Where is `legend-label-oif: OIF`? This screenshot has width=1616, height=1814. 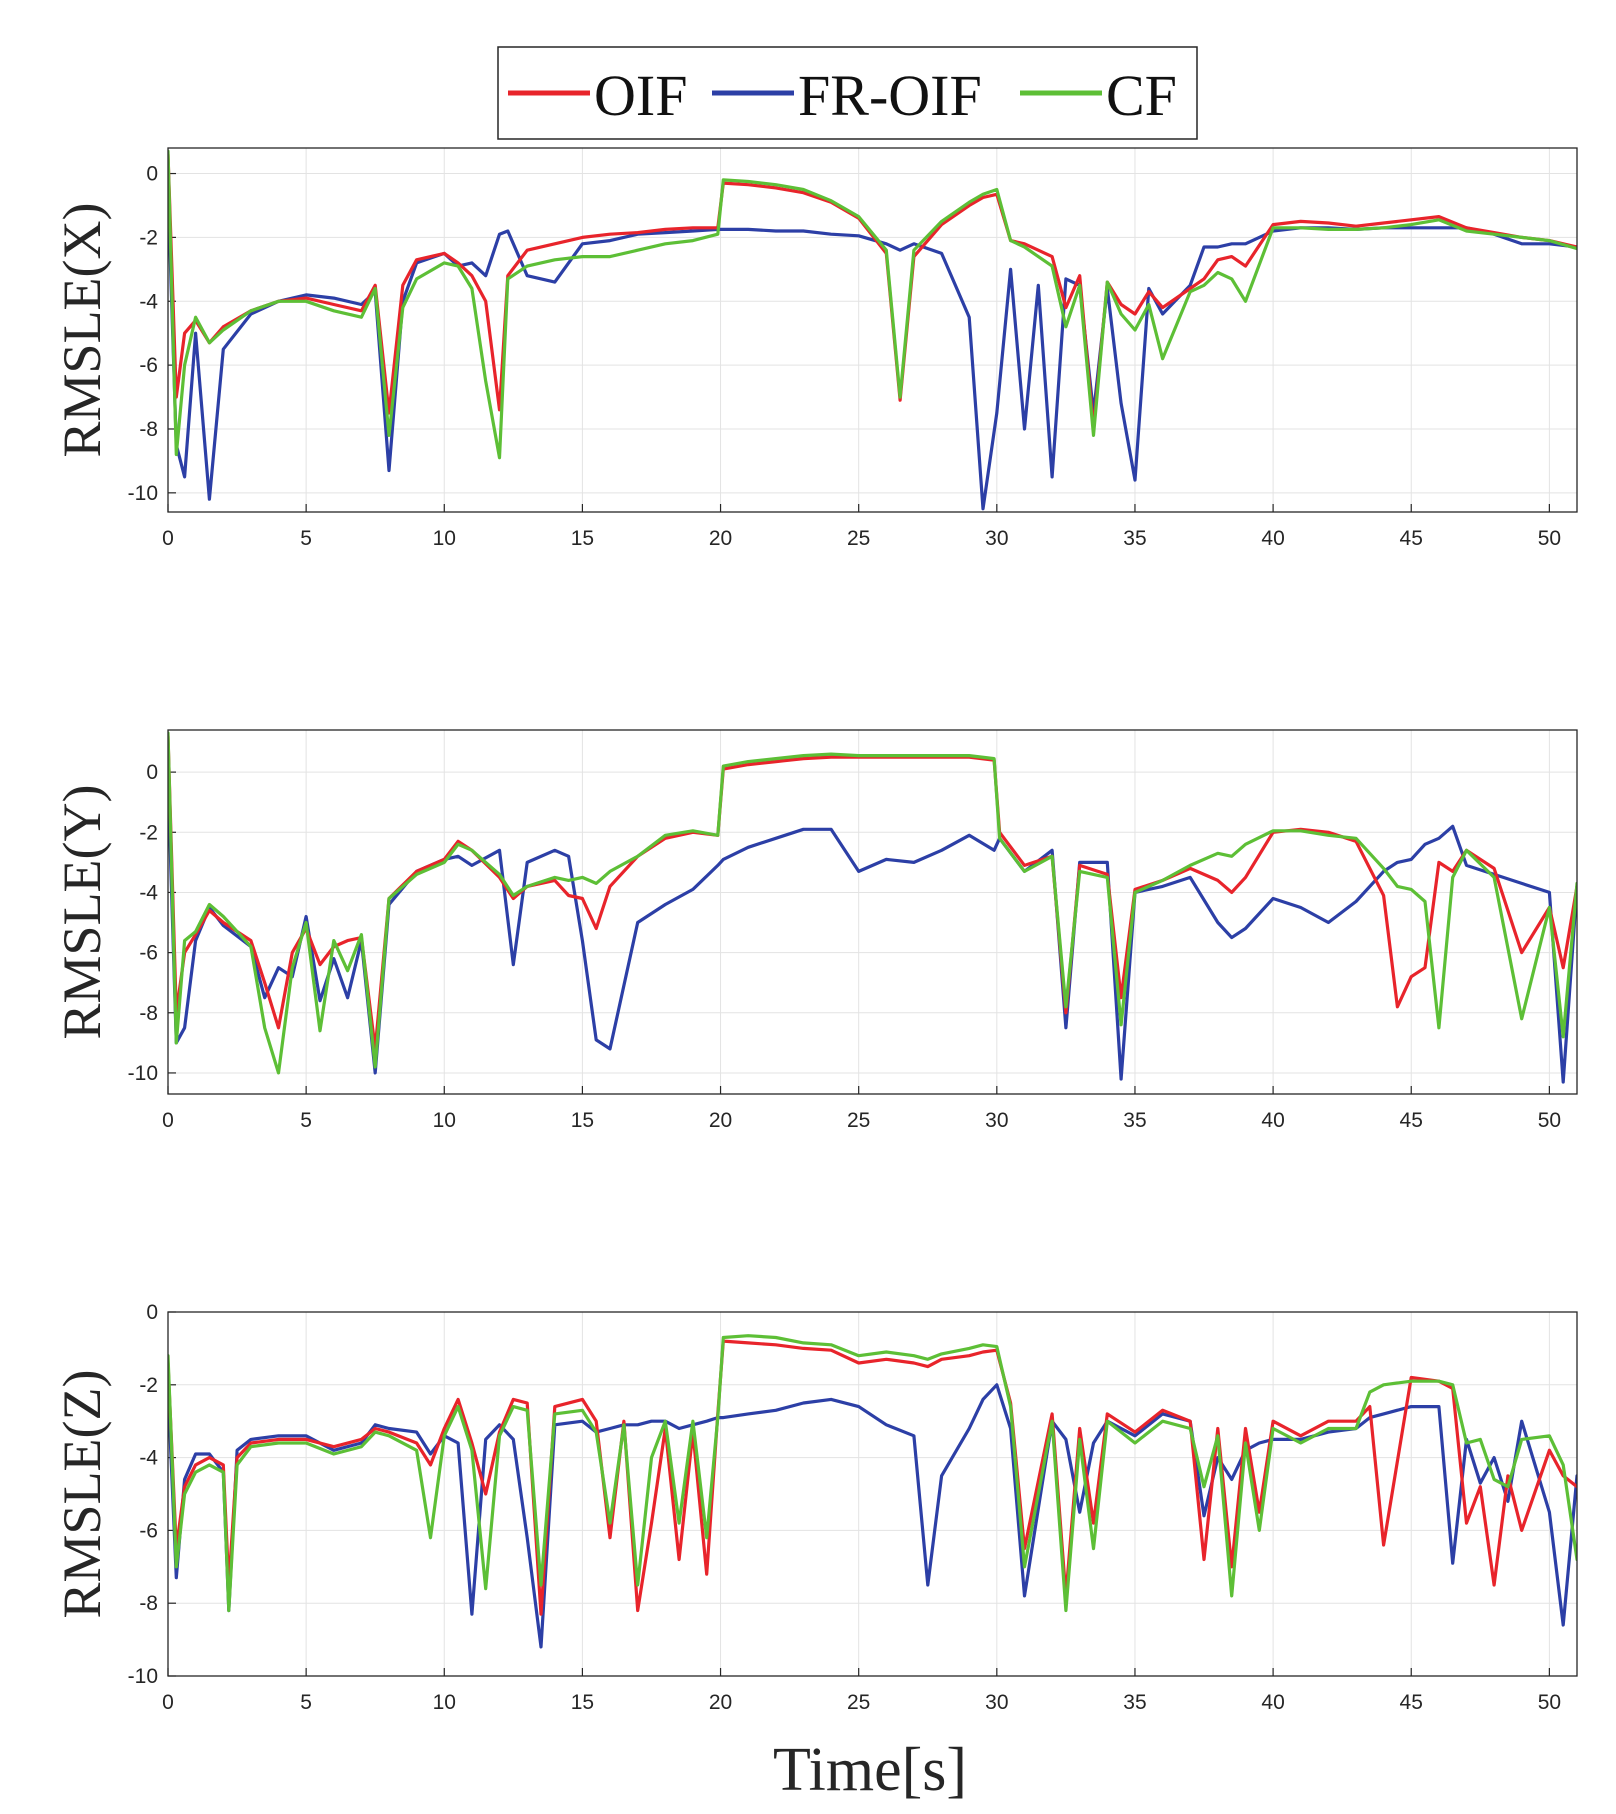
legend-label-oif: OIF is located at coordinates (640, 95).